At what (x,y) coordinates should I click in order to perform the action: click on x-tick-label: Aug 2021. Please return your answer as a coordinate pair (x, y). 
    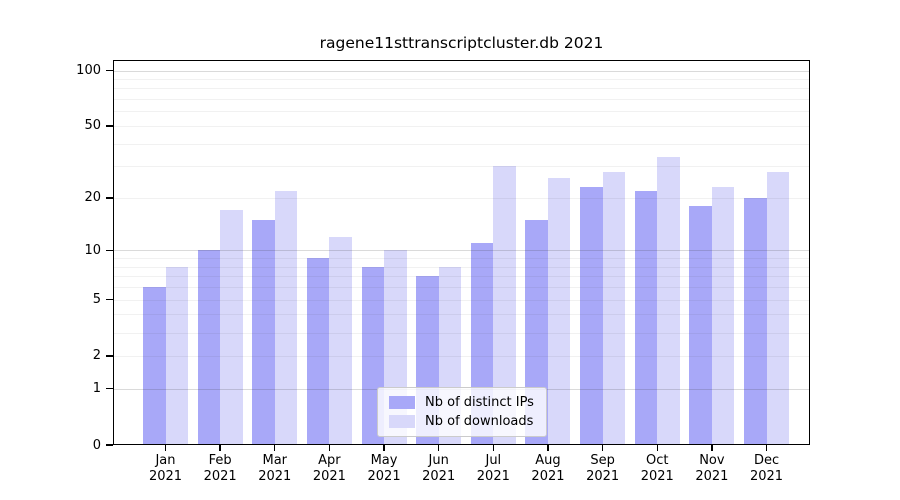
    Looking at the image, I should click on (548, 469).